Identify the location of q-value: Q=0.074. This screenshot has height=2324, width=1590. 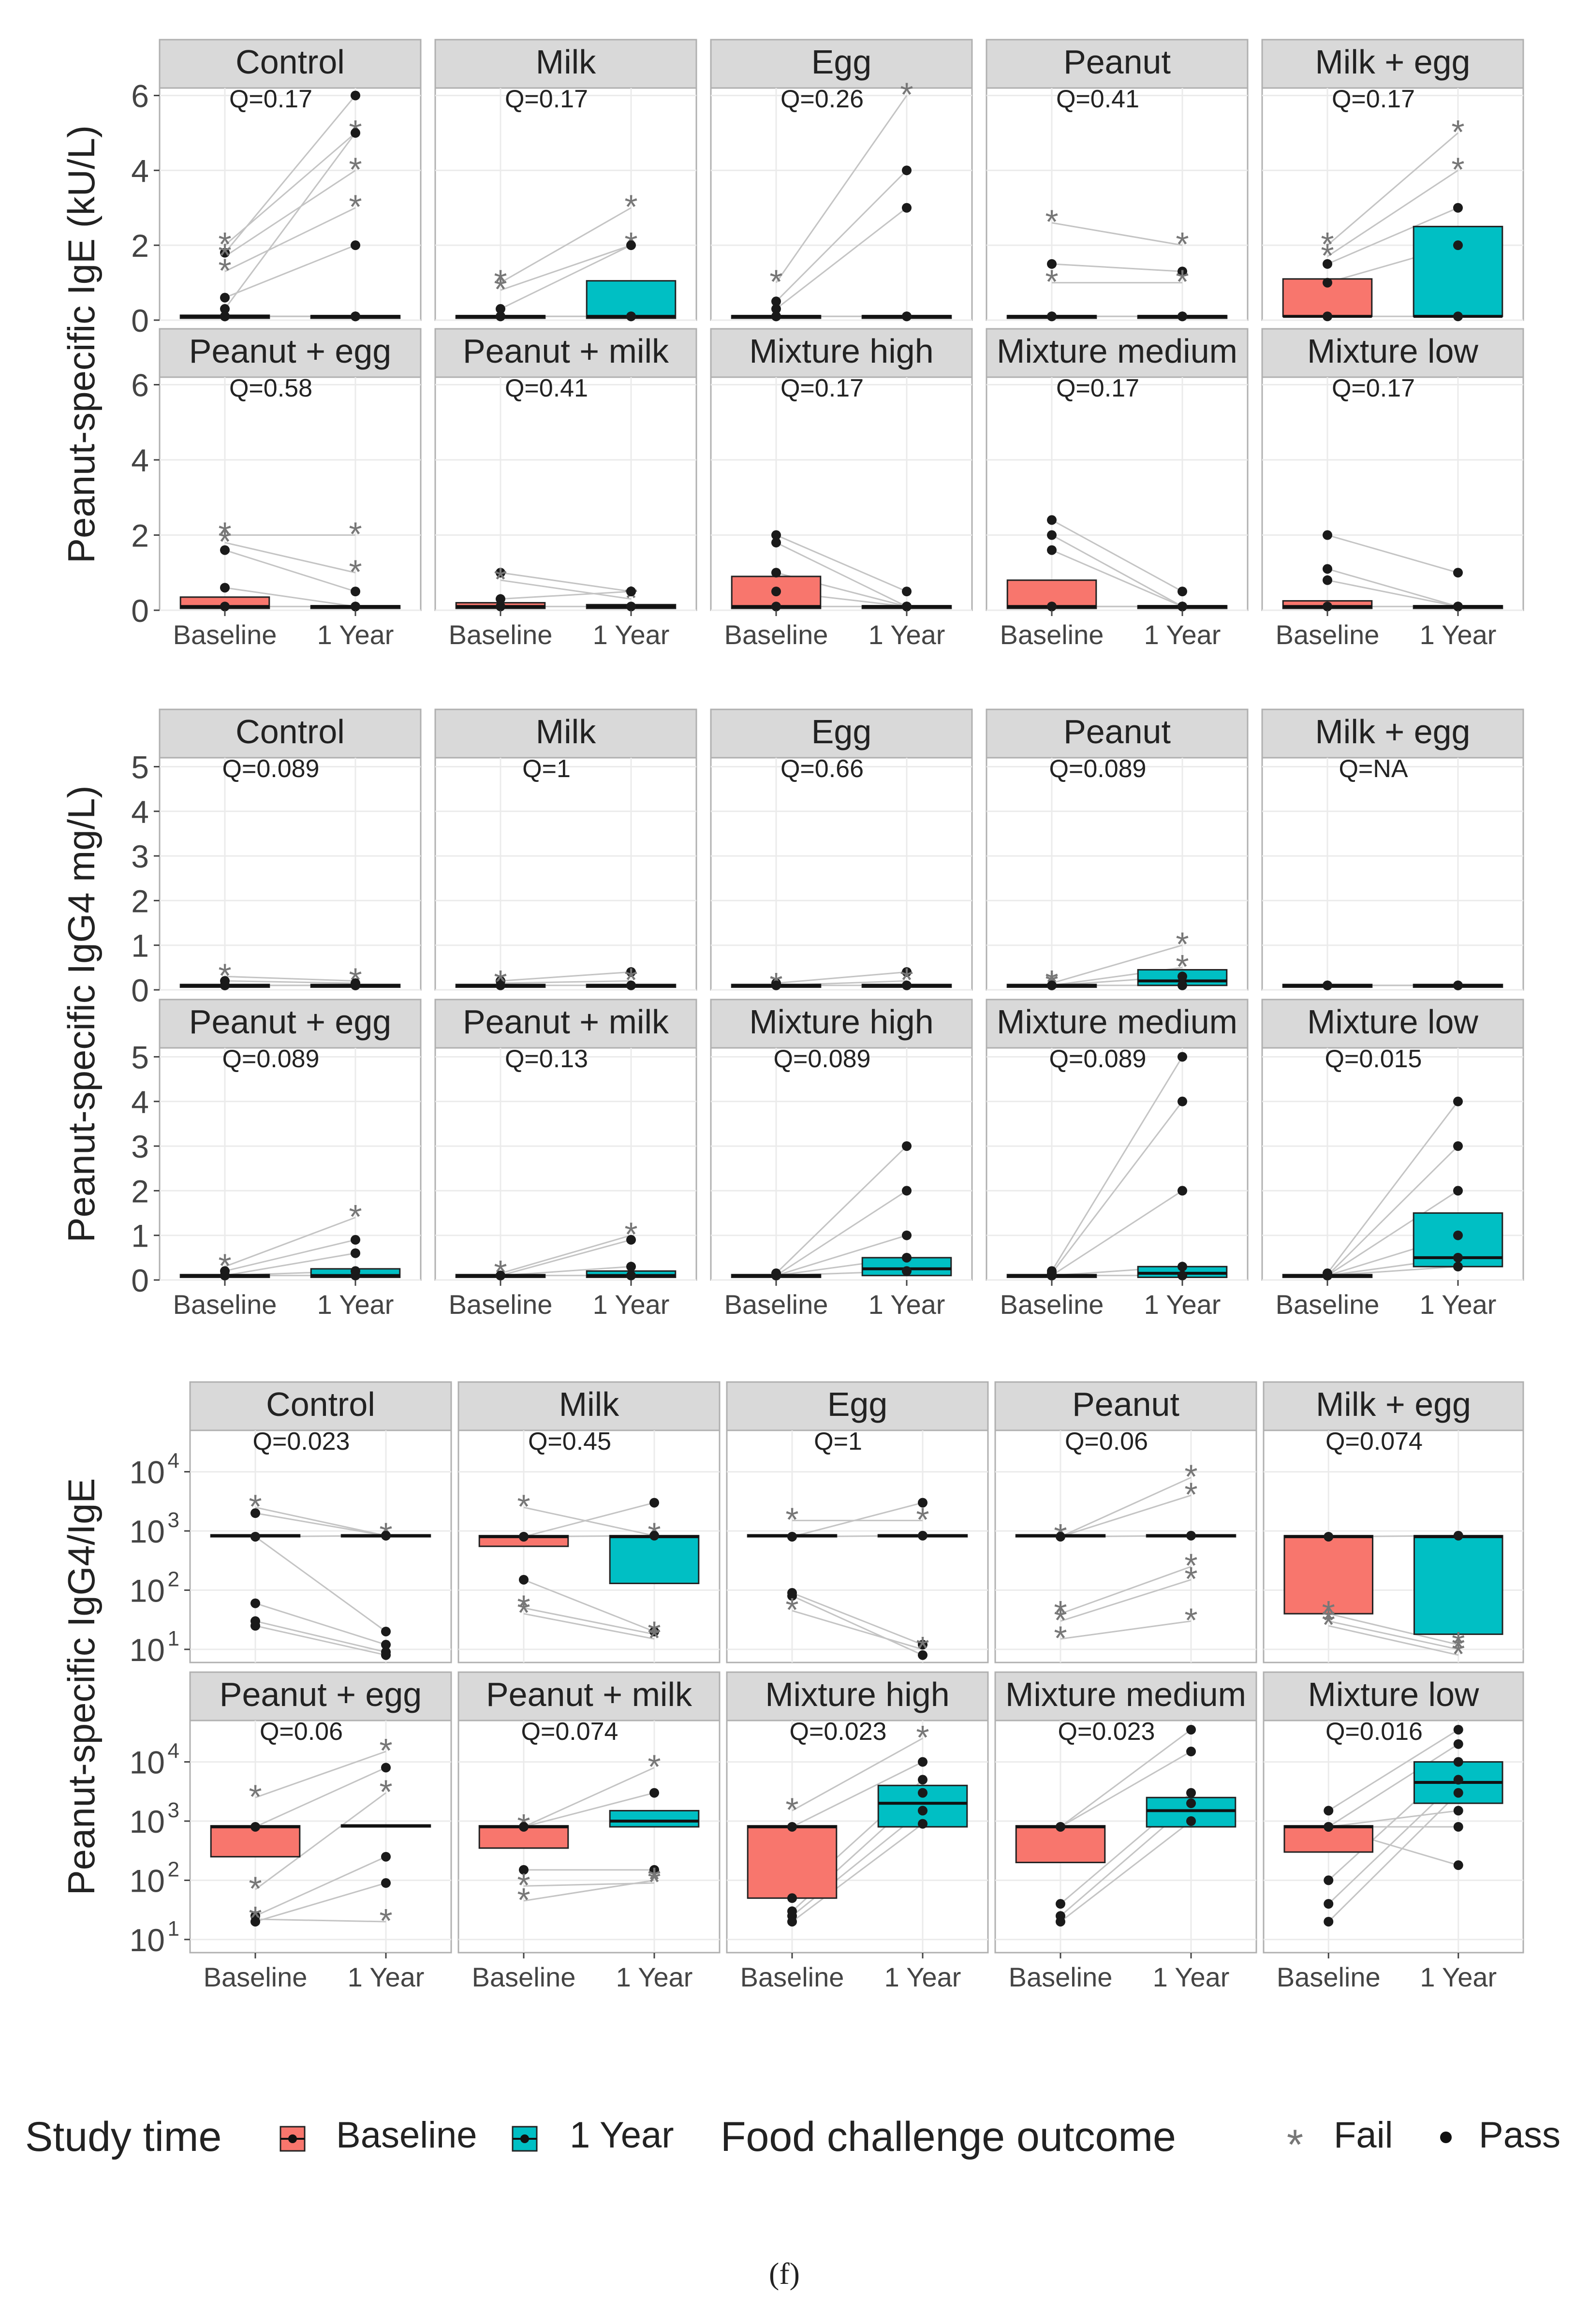
(569, 1732).